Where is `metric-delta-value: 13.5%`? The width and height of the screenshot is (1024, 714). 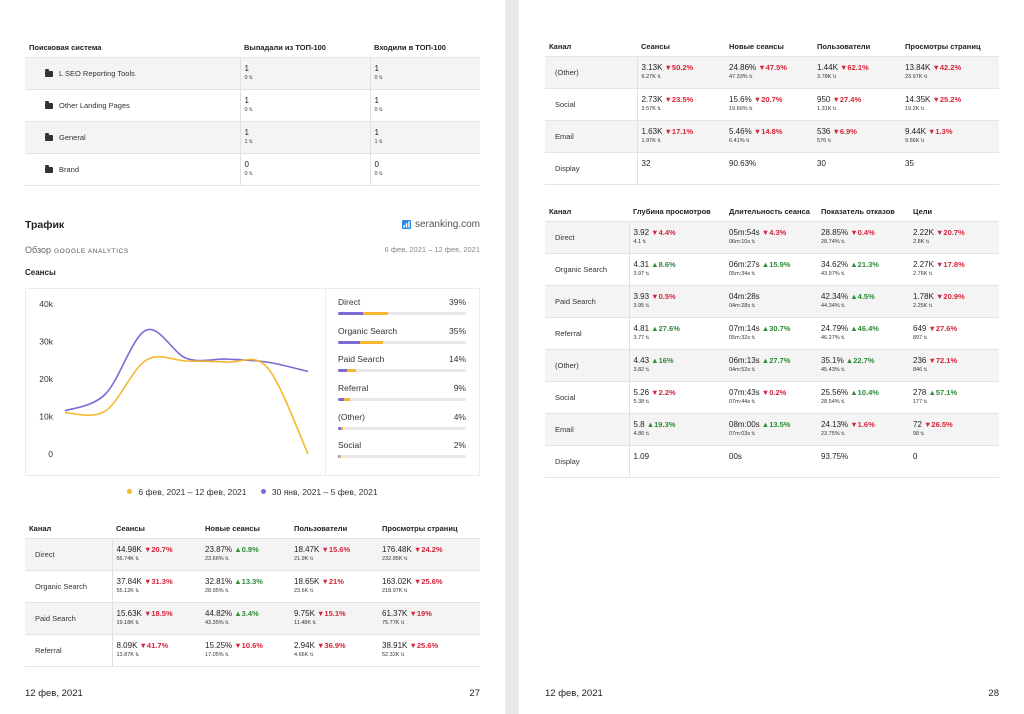 metric-delta-value: 13.5% is located at coordinates (780, 424).